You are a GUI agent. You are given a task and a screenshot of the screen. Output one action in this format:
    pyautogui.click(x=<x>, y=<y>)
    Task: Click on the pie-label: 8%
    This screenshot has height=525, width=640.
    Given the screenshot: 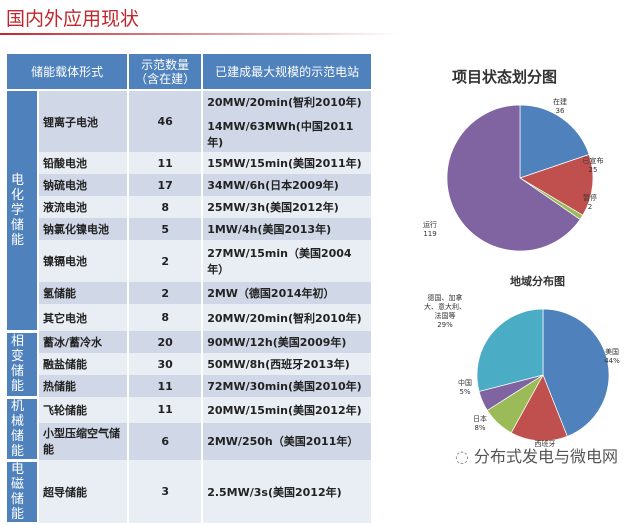 What is the action you would take?
    pyautogui.click(x=479, y=428)
    